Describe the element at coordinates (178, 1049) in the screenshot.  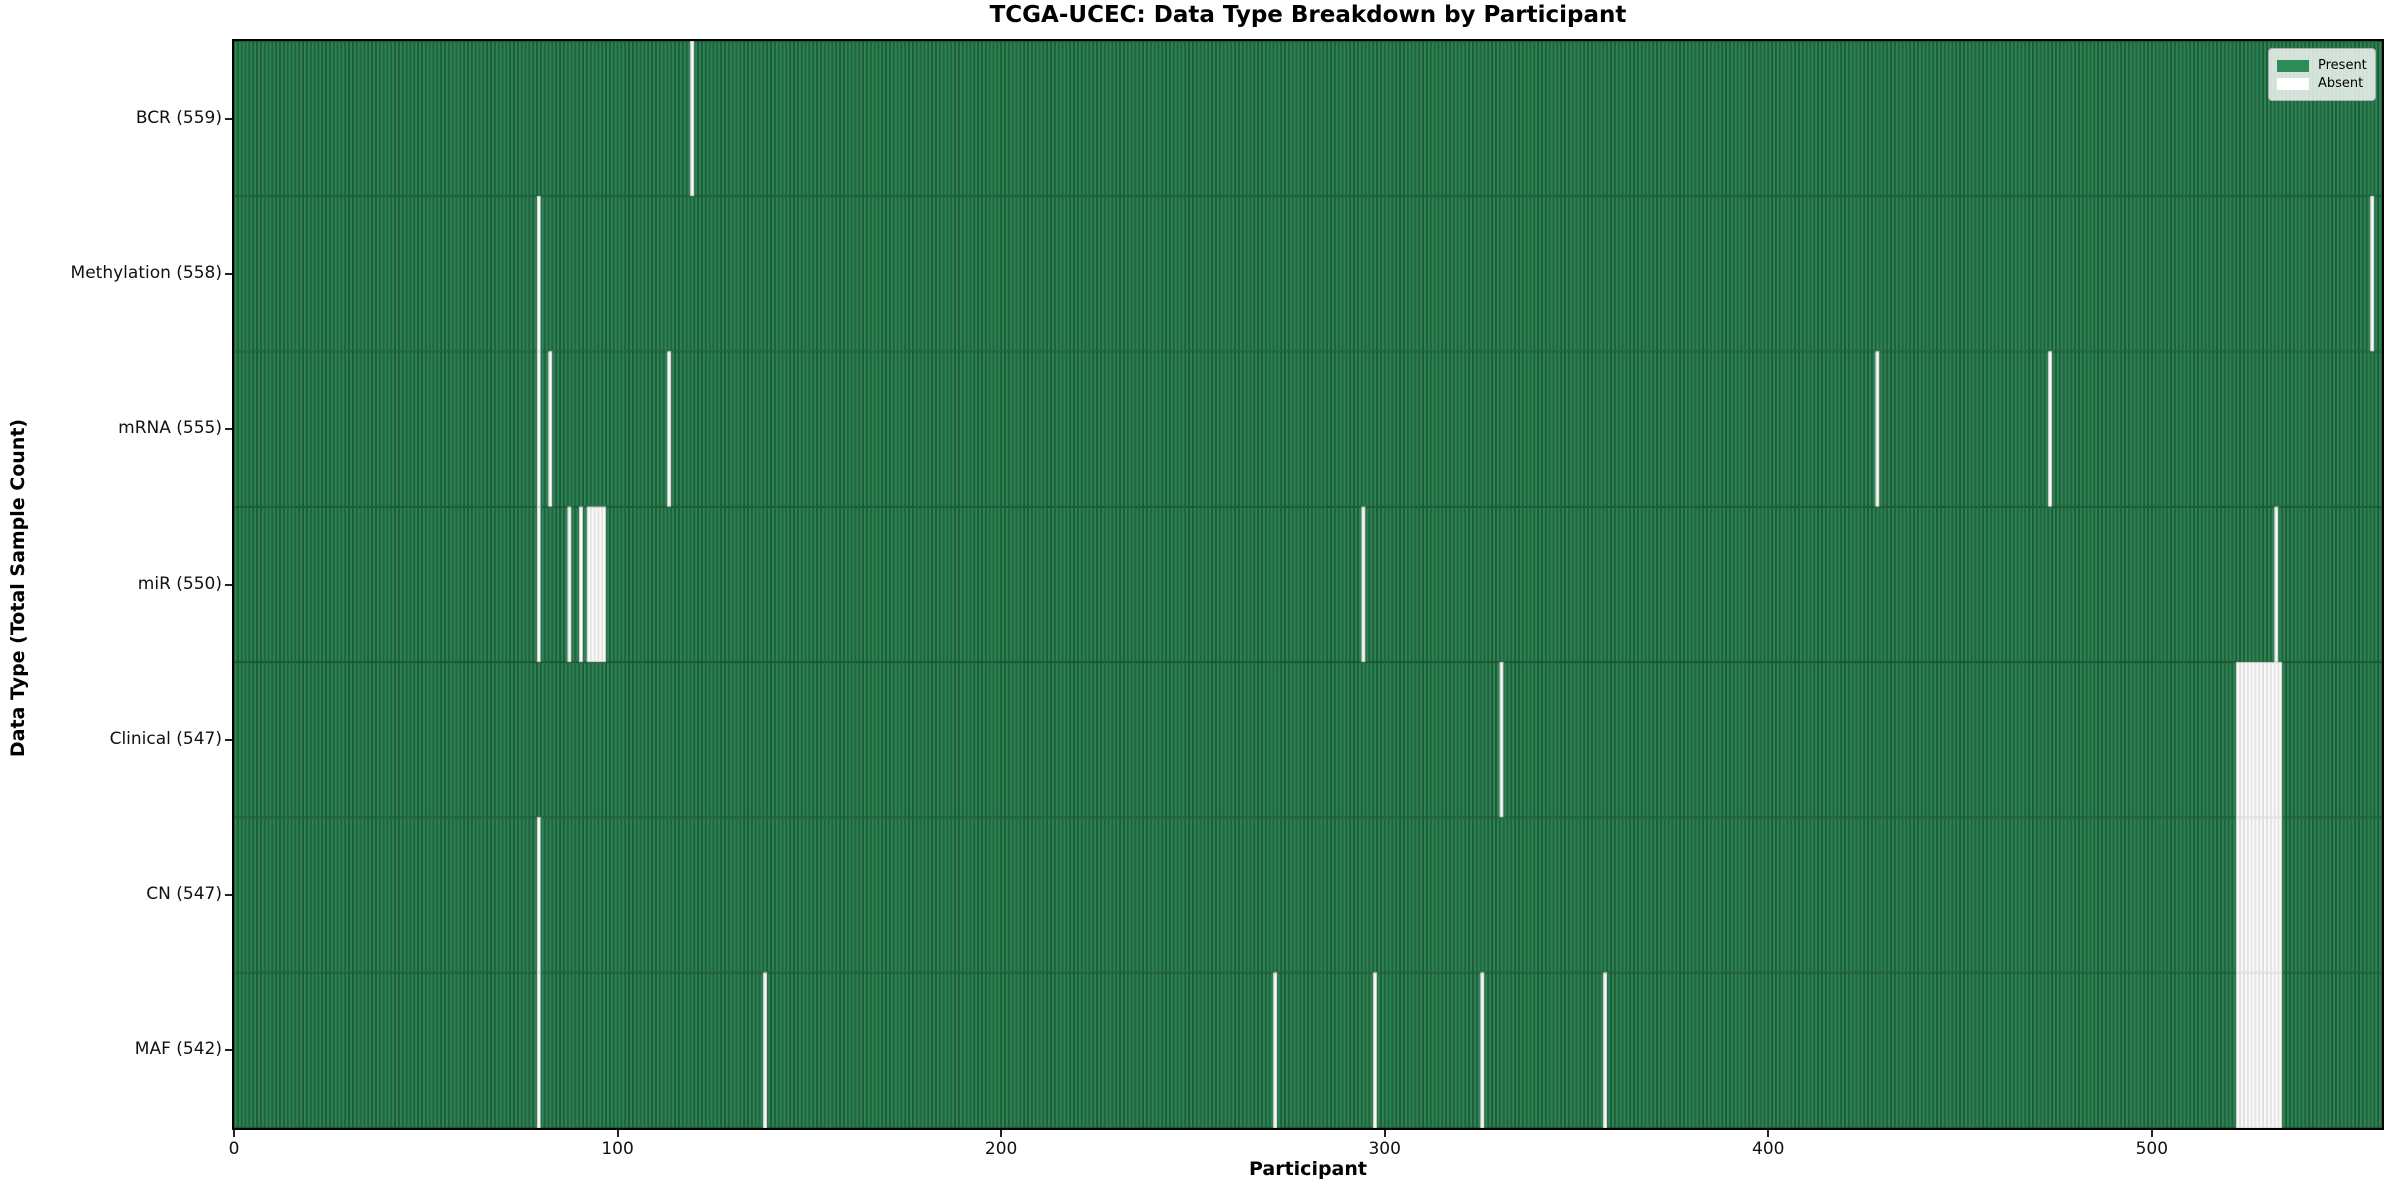
I see `y-tick-label: MAF (542)` at that location.